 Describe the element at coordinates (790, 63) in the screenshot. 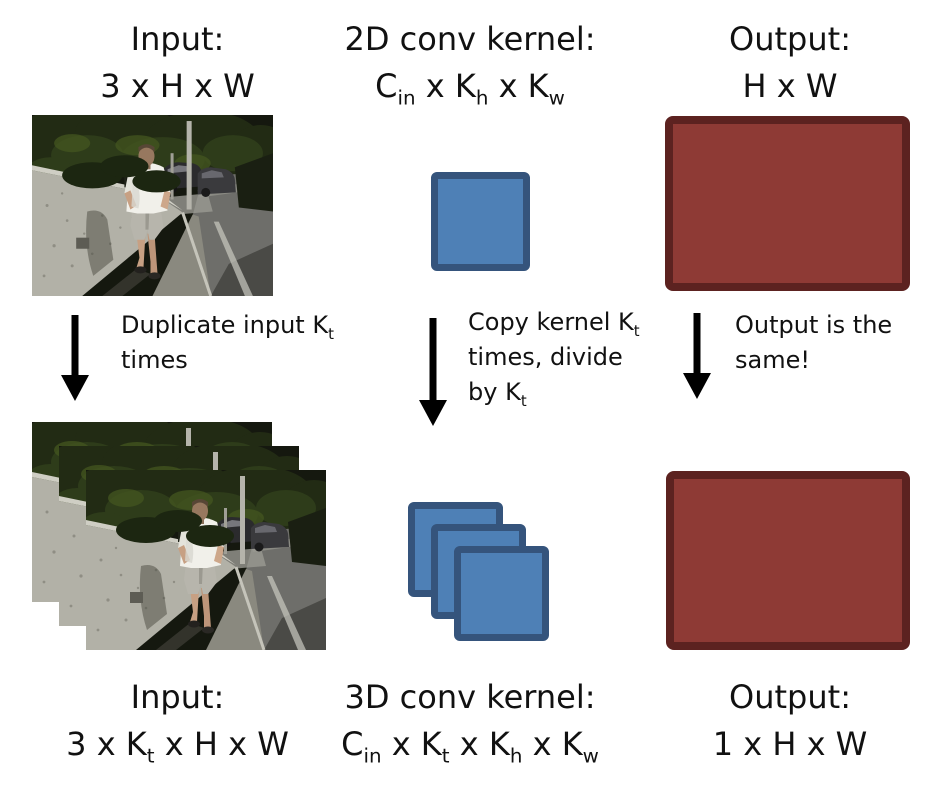

I see `top-output-header: Output: H x W` at that location.